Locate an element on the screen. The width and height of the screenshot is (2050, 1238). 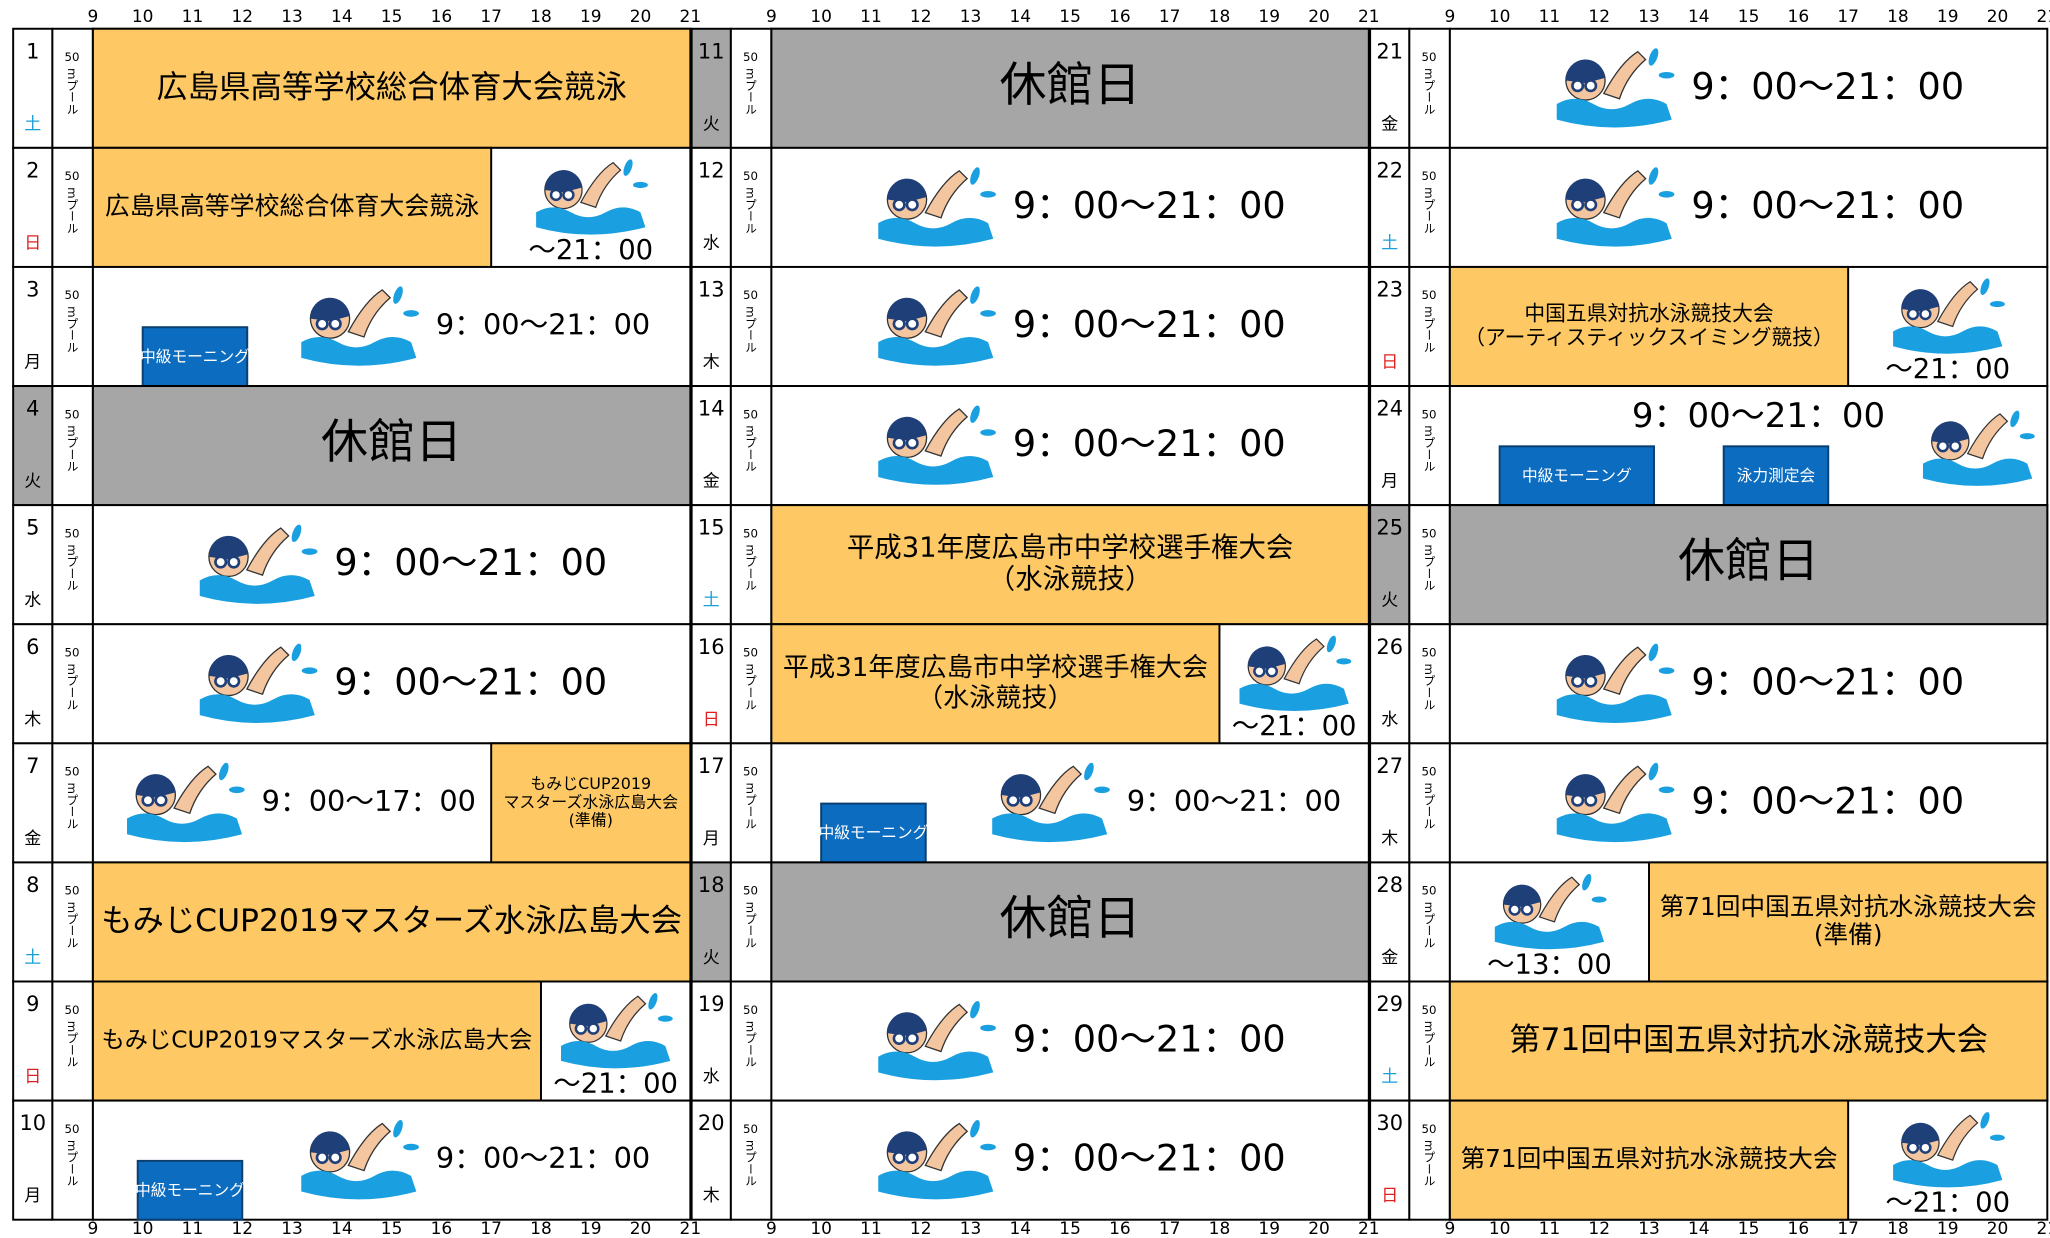
event-label: 平成31年度広島市中学校選手権大会 is located at coordinates (1070, 547).